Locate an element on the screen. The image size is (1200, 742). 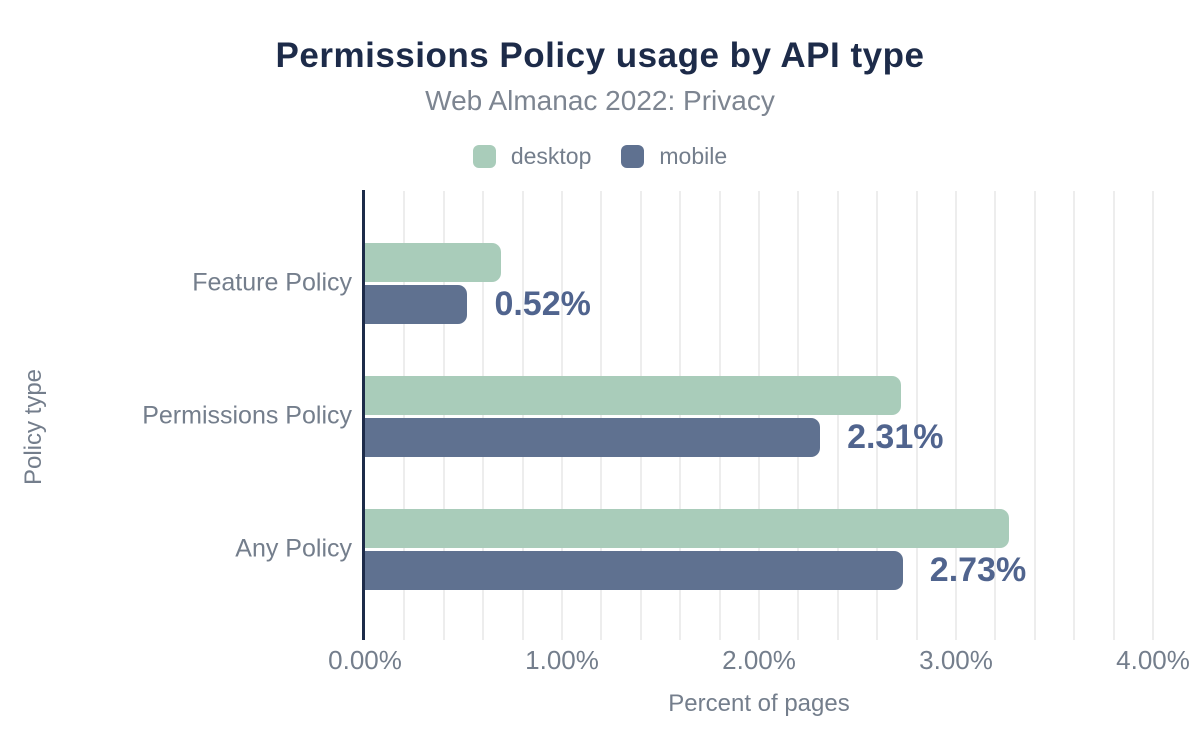
legend-label: desktop is located at coordinates (551, 155).